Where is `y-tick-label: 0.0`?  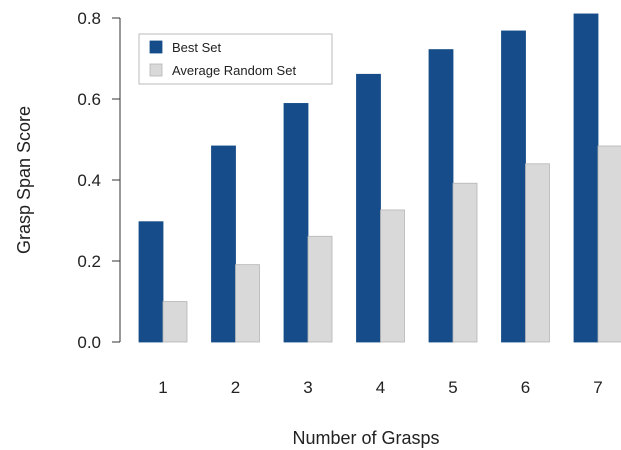
y-tick-label: 0.0 is located at coordinates (89, 342).